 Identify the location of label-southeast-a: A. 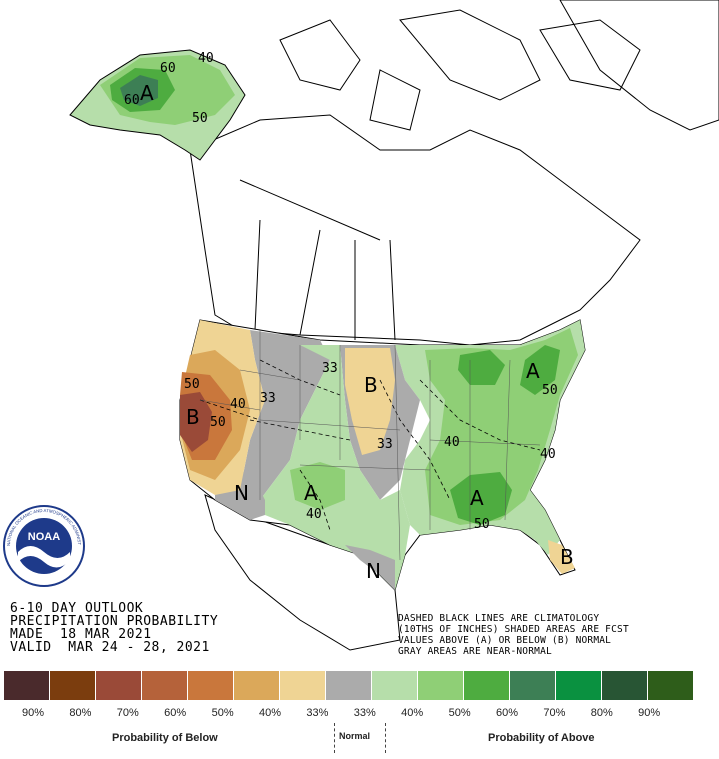
(477, 498).